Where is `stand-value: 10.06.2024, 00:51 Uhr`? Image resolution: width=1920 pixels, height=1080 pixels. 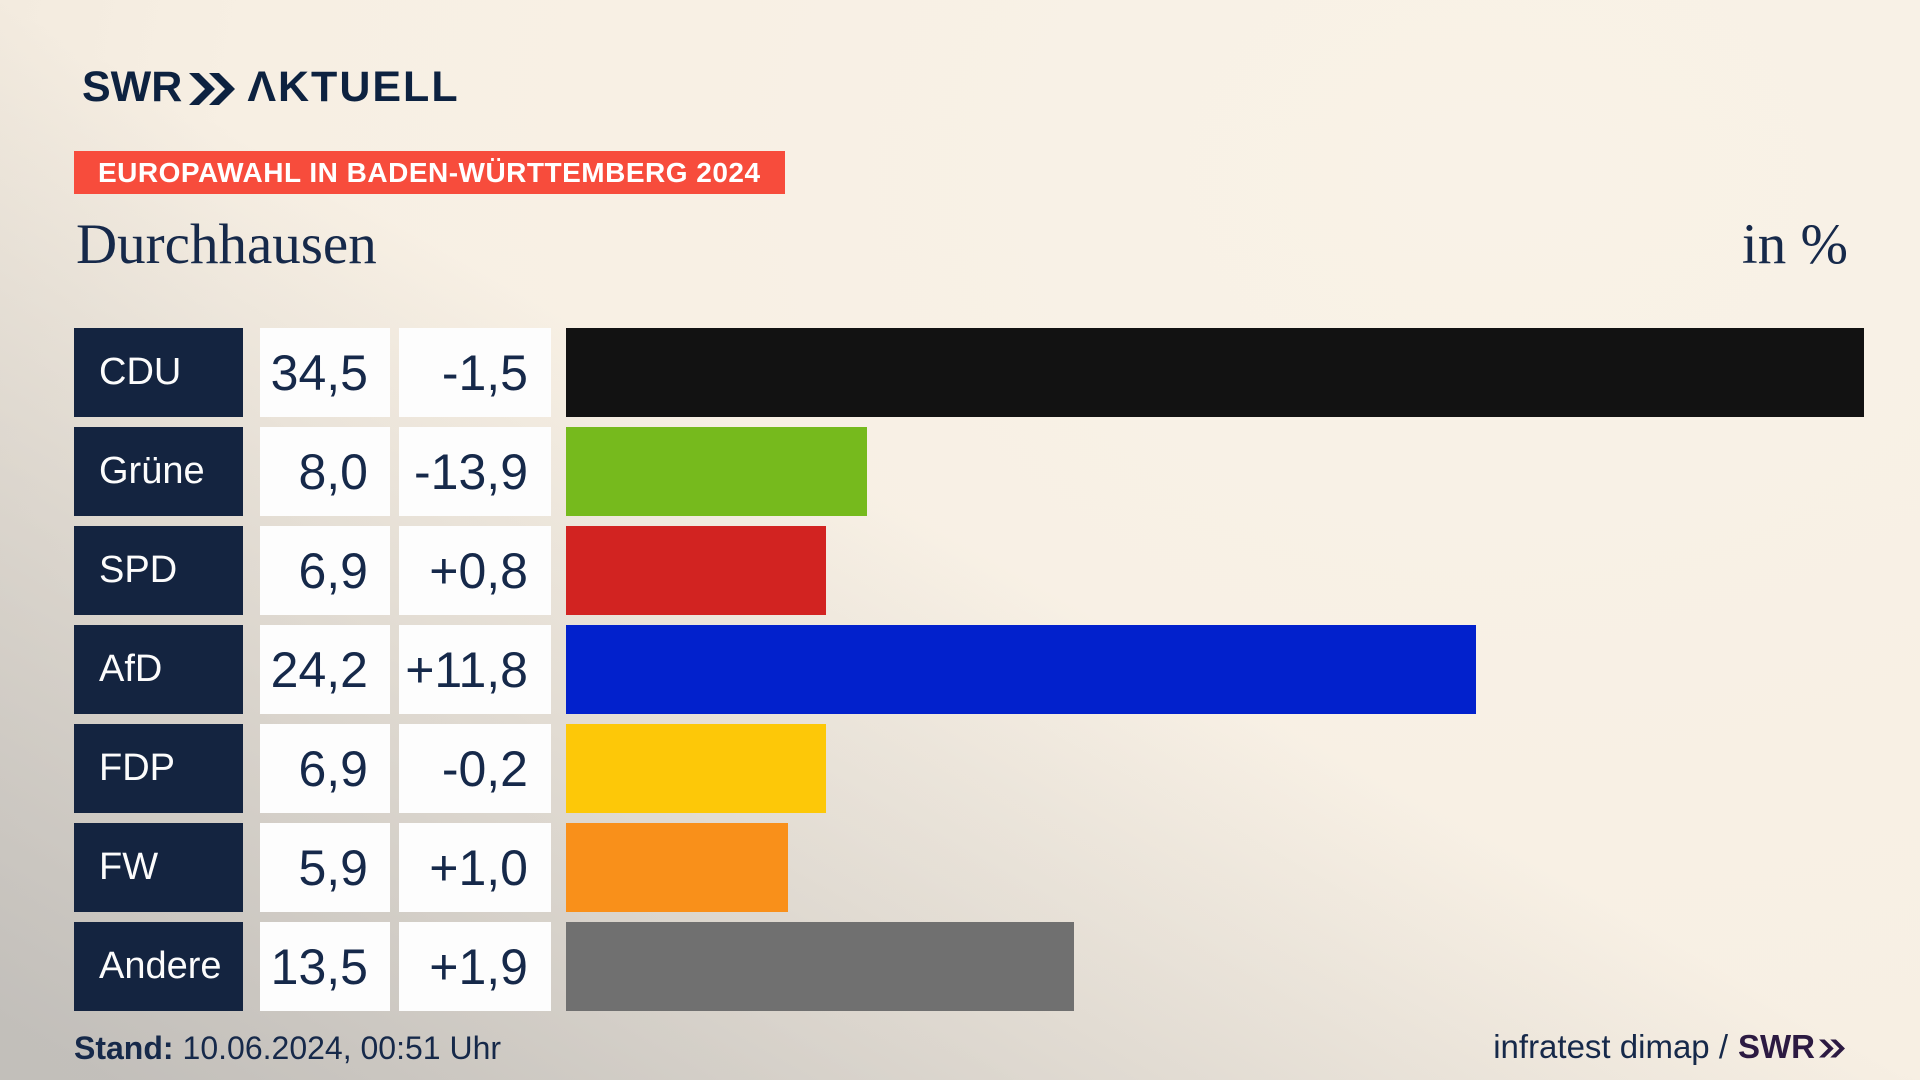
stand-value: 10.06.2024, 00:51 Uhr is located at coordinates (342, 1048).